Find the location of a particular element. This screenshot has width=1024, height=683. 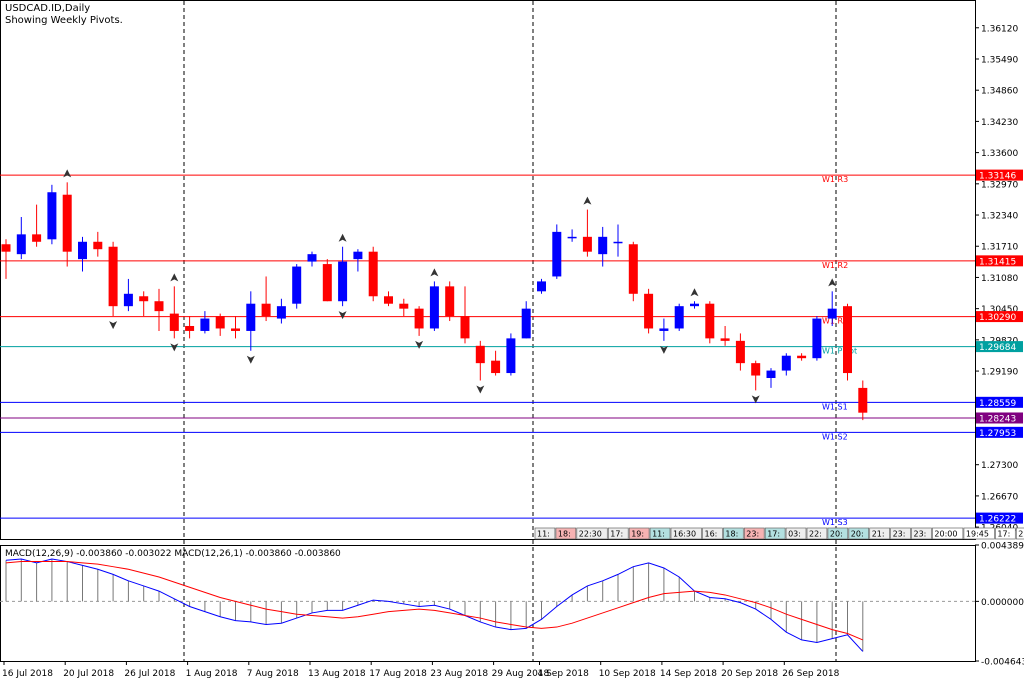

session-time-label: 20:00 is located at coordinates (945, 534).